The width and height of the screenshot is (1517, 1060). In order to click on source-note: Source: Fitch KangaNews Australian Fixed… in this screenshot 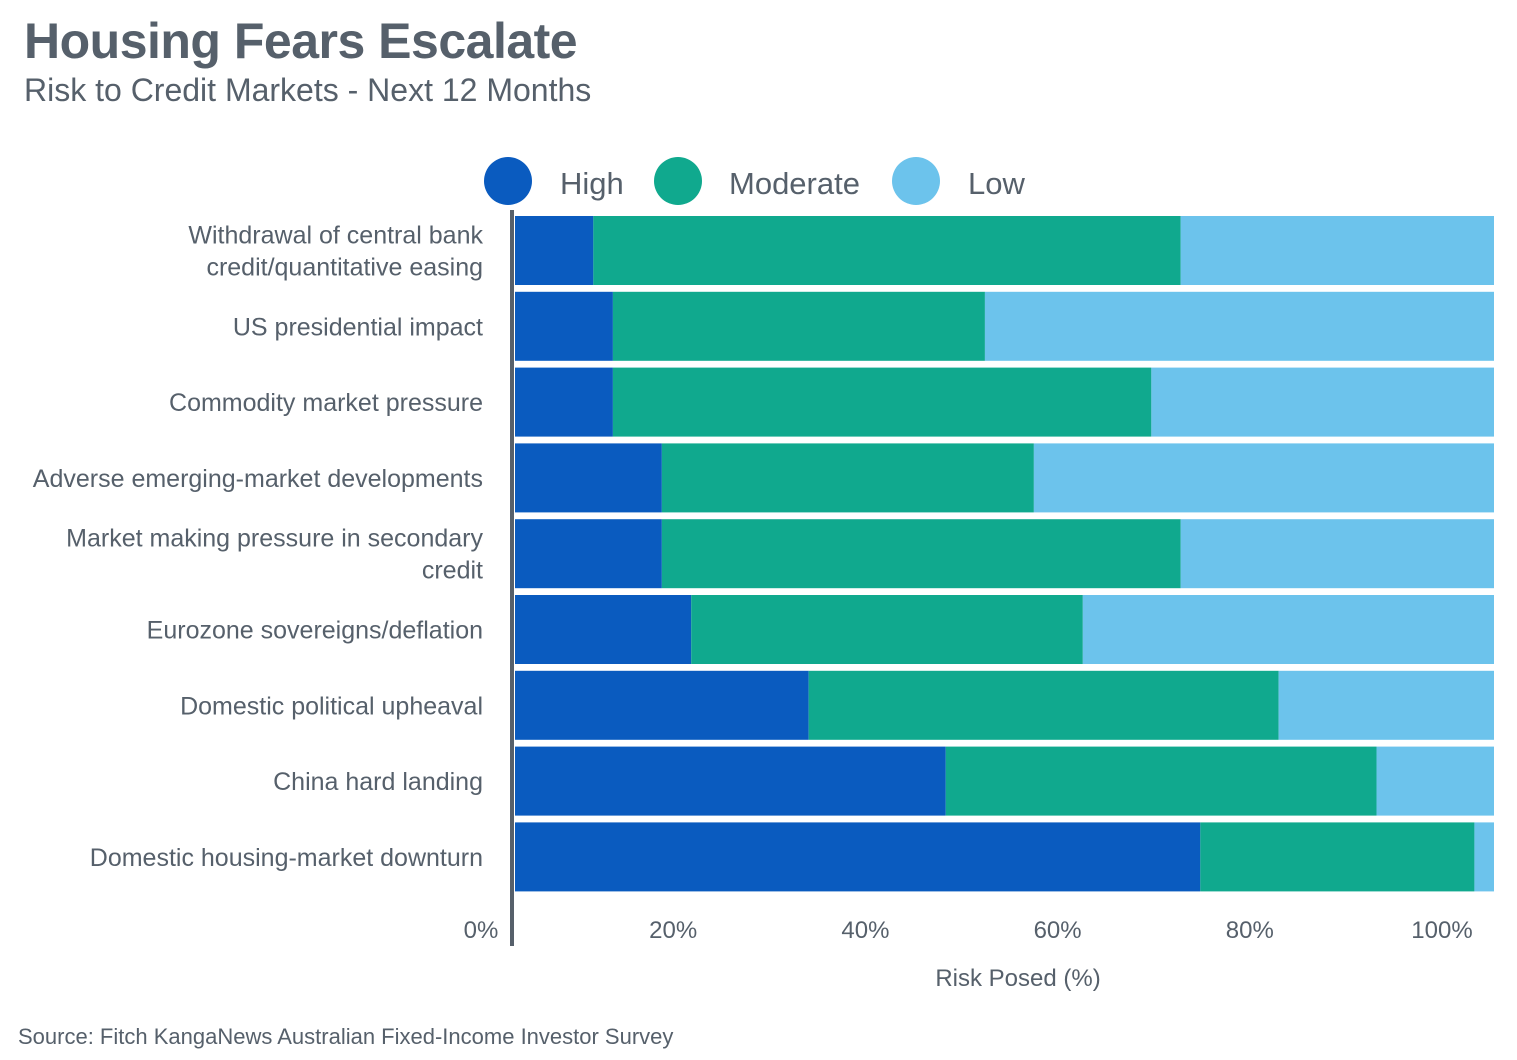, I will do `click(346, 1036)`.